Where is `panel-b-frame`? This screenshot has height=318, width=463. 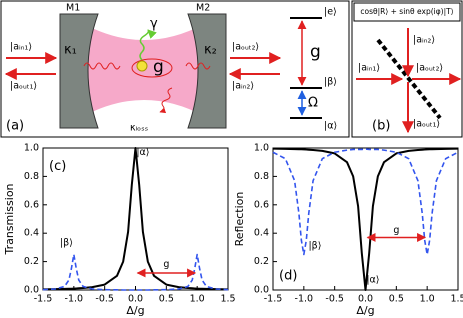 panel-b-frame is located at coordinates (407, 69).